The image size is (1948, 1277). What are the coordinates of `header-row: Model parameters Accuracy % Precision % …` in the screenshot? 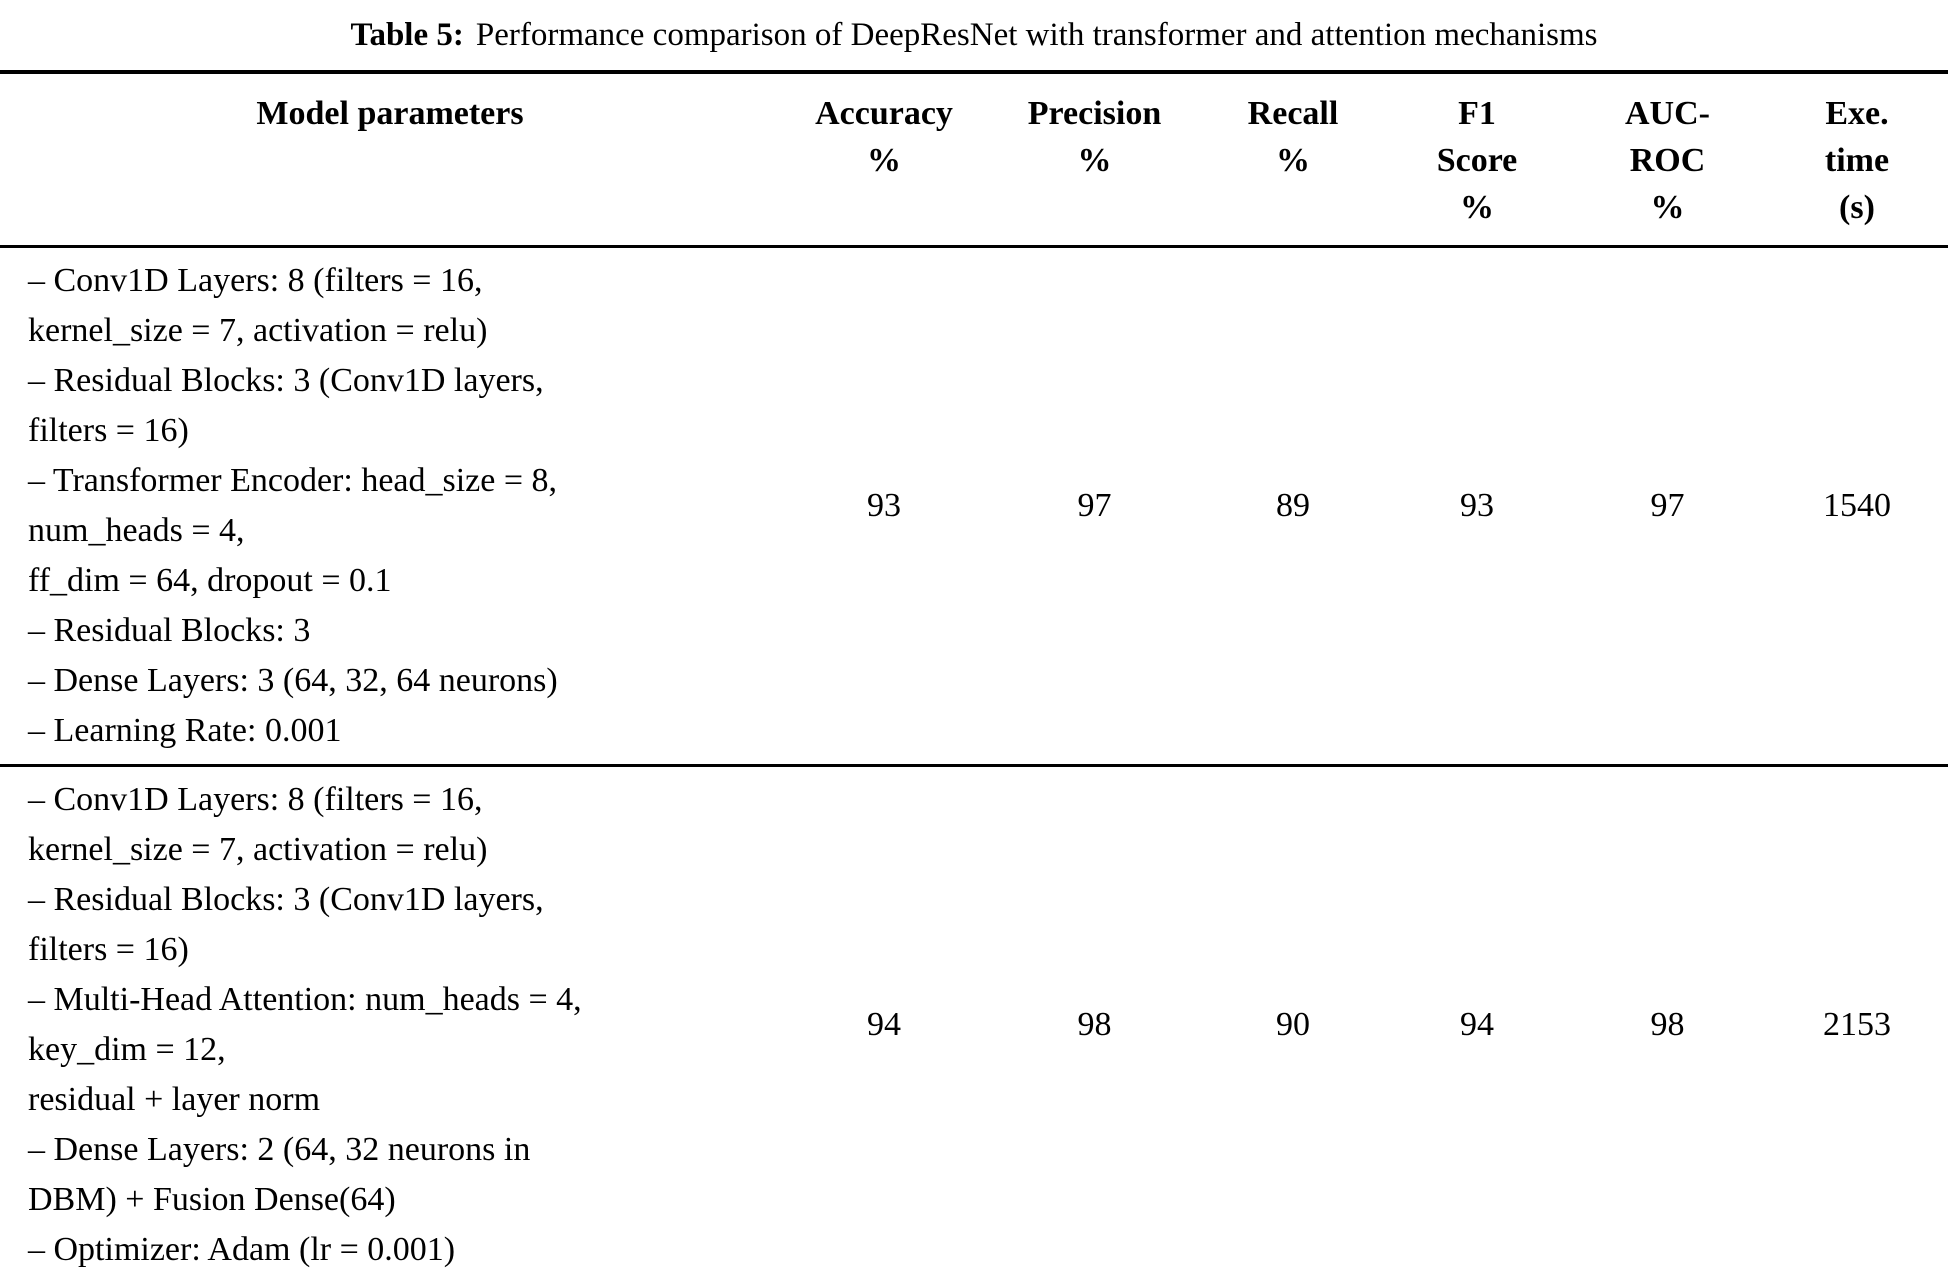 It's located at (974, 160).